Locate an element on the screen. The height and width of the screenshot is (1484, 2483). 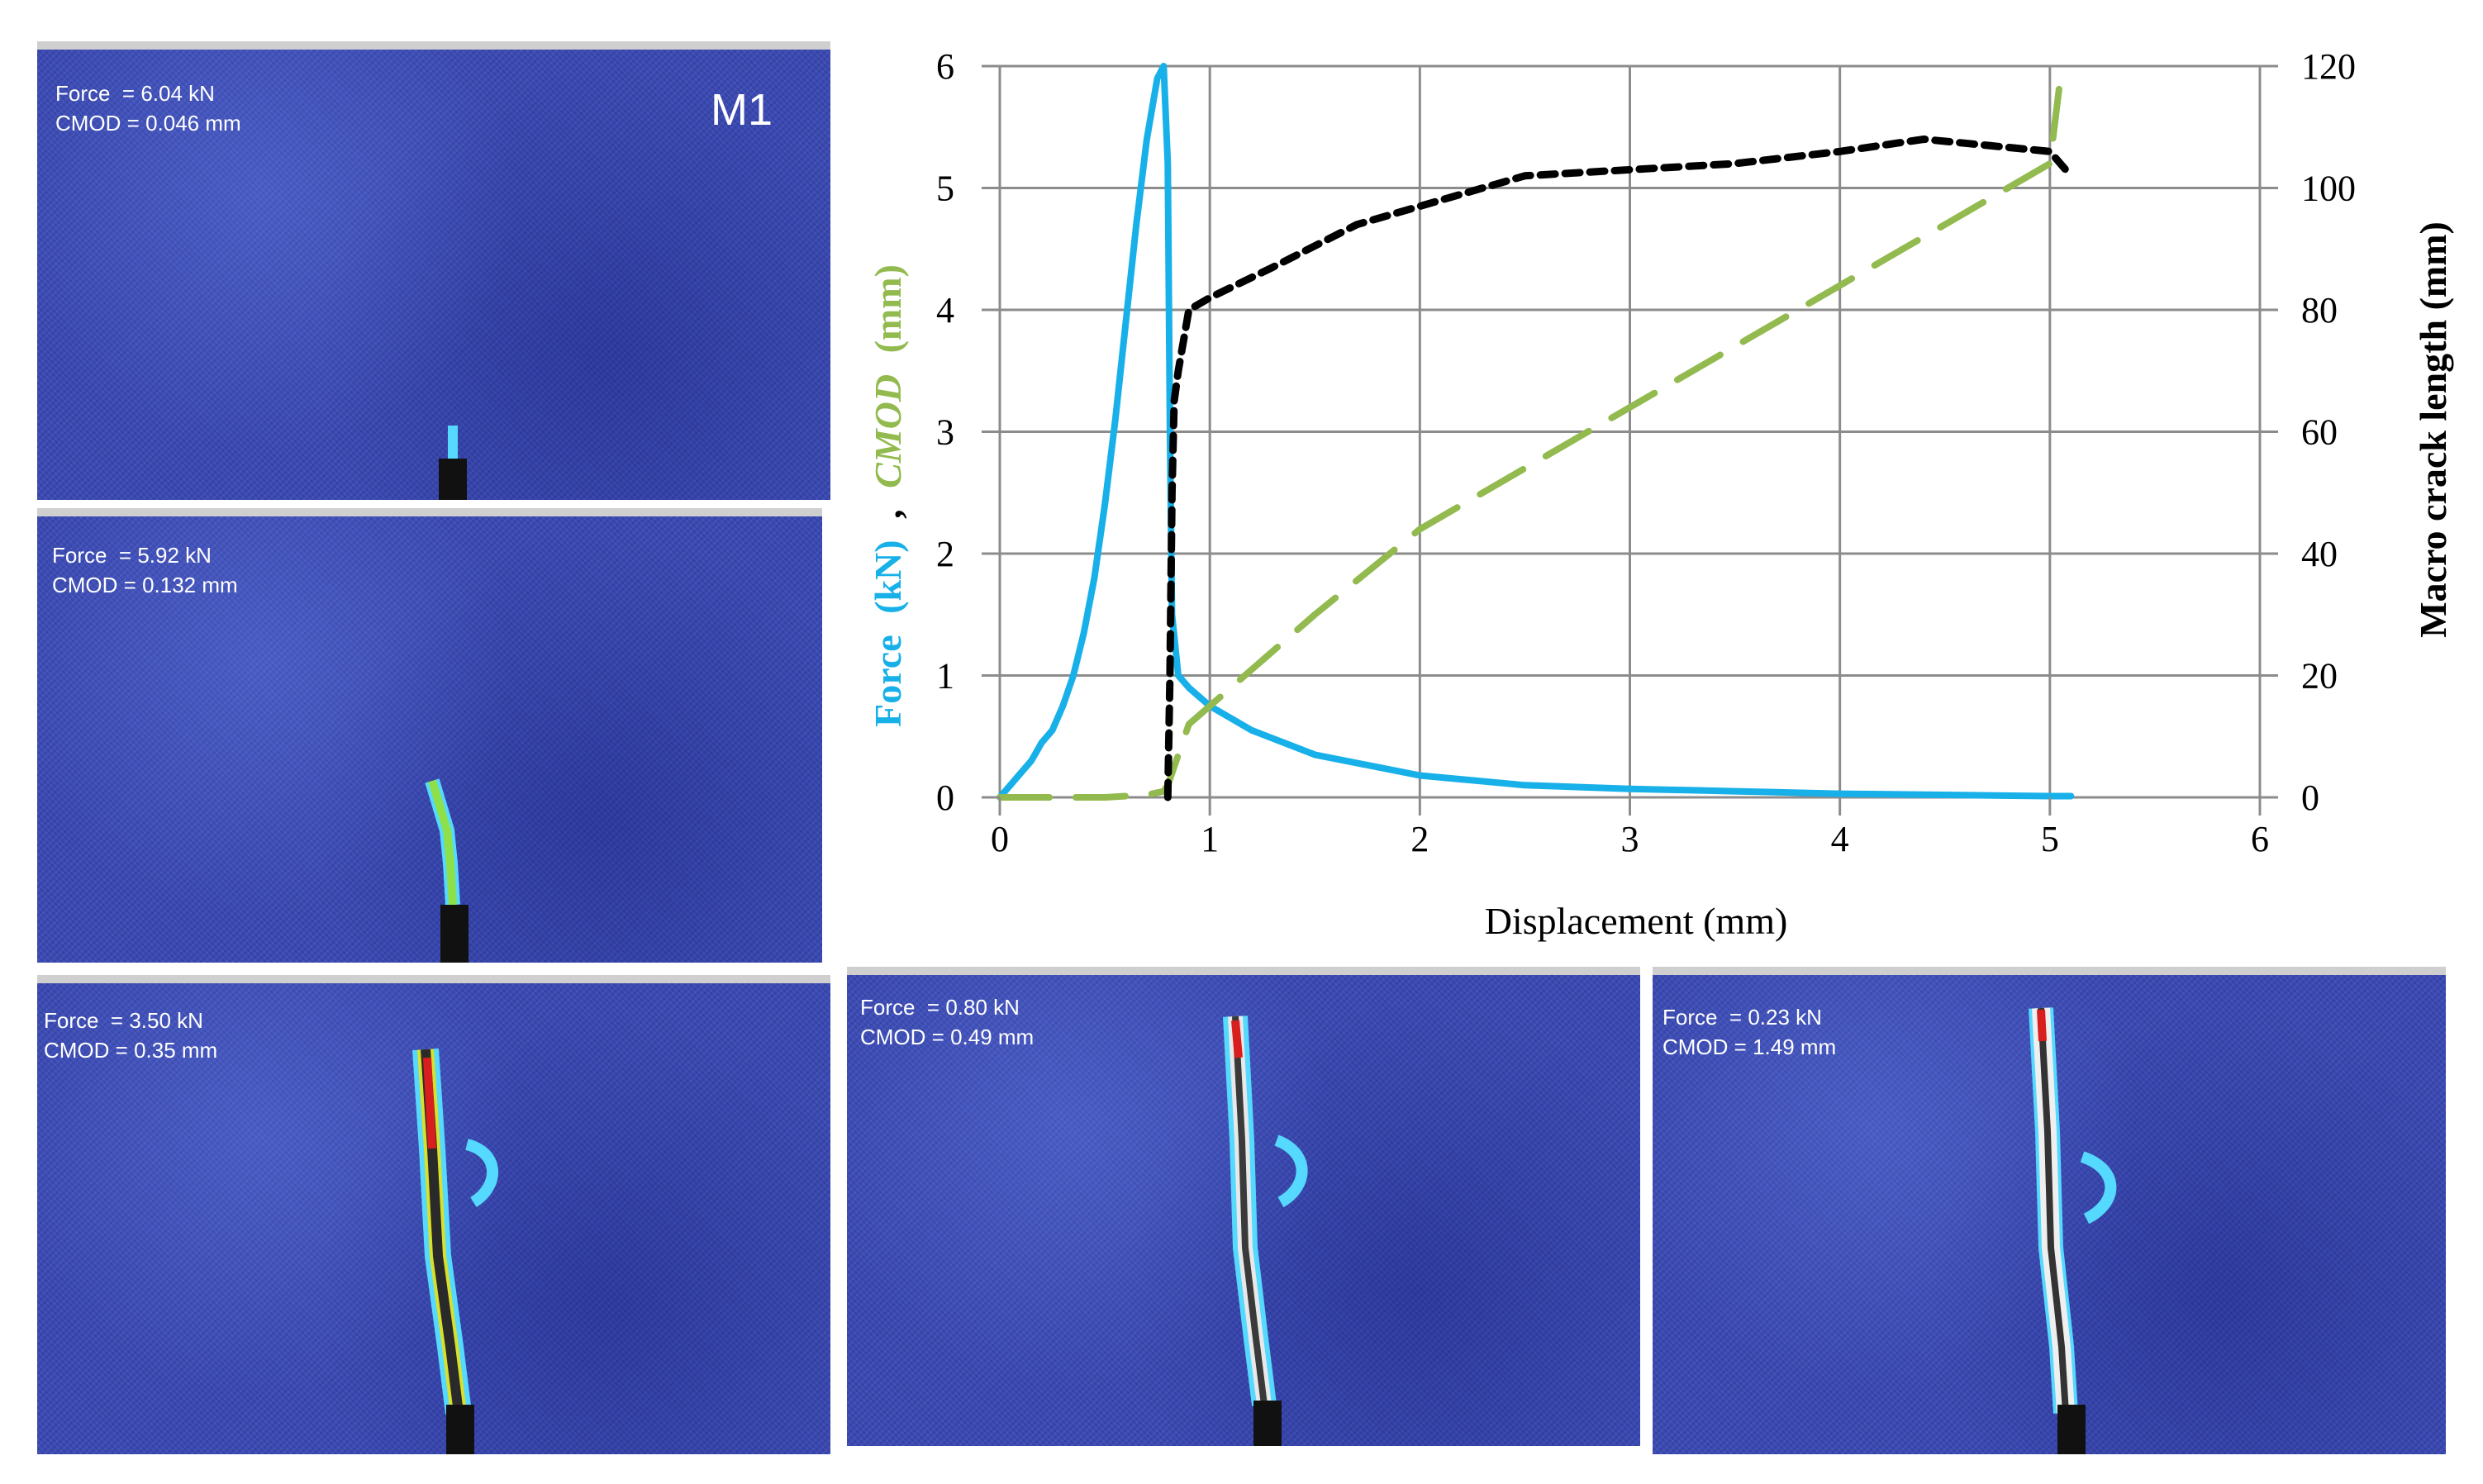
x-tick-label: 0 is located at coordinates (1000, 839).